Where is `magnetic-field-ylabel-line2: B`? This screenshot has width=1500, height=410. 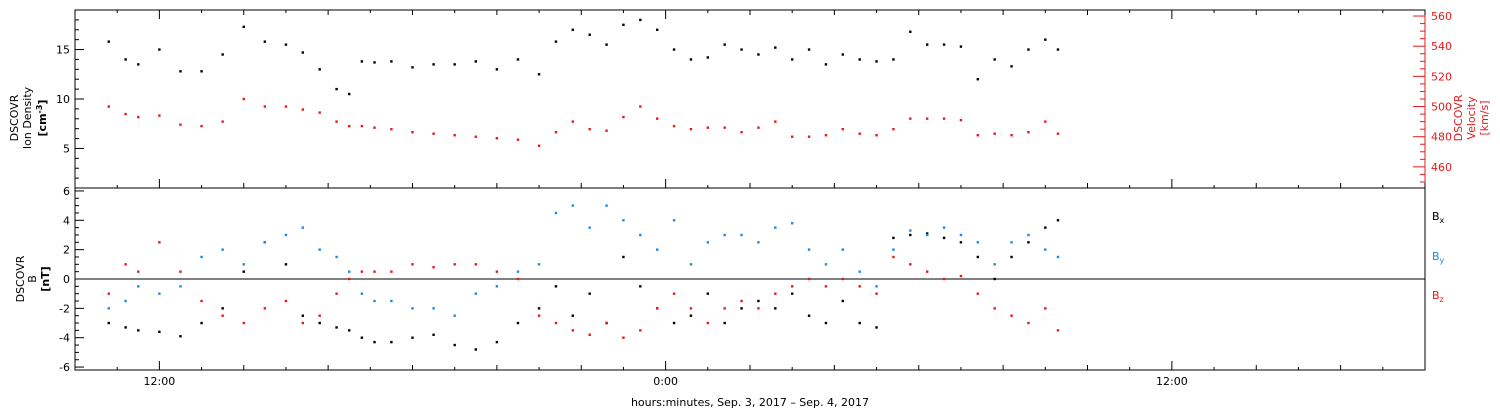 magnetic-field-ylabel-line2: B is located at coordinates (32, 279).